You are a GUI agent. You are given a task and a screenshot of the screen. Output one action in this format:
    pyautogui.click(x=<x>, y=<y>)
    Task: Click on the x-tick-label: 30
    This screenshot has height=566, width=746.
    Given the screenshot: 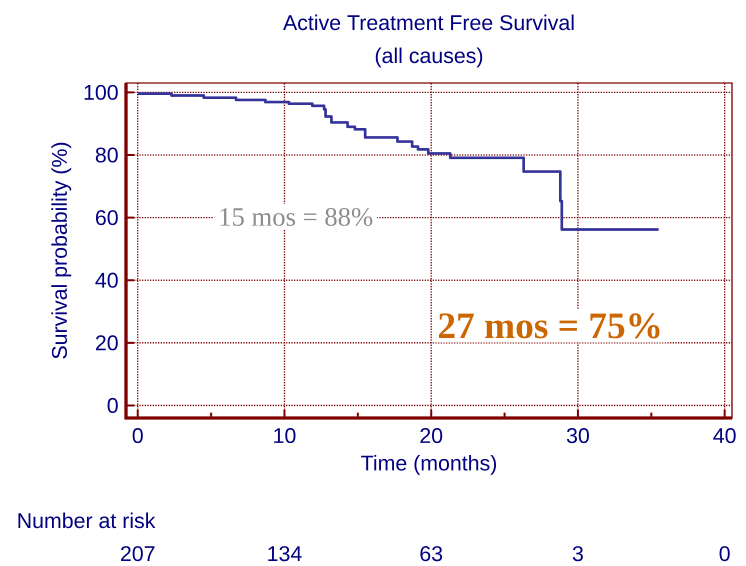 What is the action you would take?
    pyautogui.click(x=577, y=436)
    